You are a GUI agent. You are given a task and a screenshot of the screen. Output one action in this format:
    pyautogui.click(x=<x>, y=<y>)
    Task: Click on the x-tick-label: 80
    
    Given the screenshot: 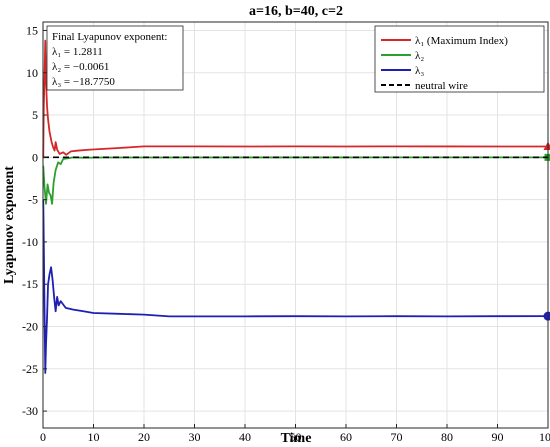 What is the action you would take?
    pyautogui.click(x=447, y=437)
    